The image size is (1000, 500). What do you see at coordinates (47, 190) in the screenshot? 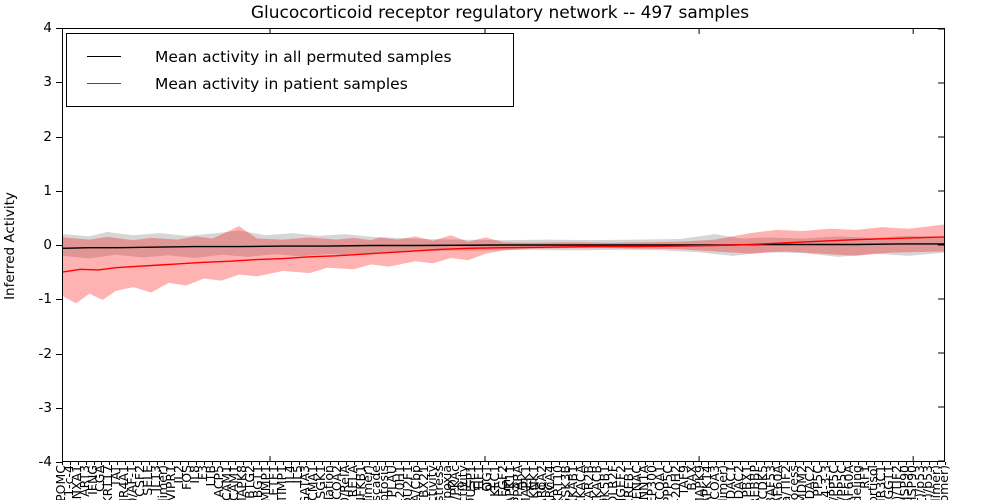
I see `y-tick-label: 1` at bounding box center [47, 190].